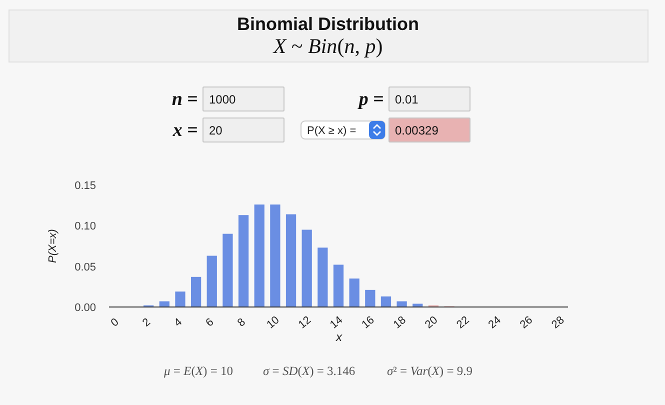  I want to click on x-tick-label: 14, so click(337, 323).